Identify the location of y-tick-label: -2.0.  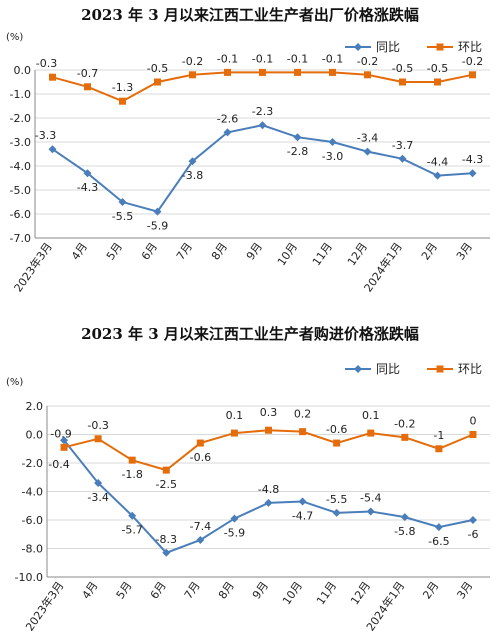
(20, 118).